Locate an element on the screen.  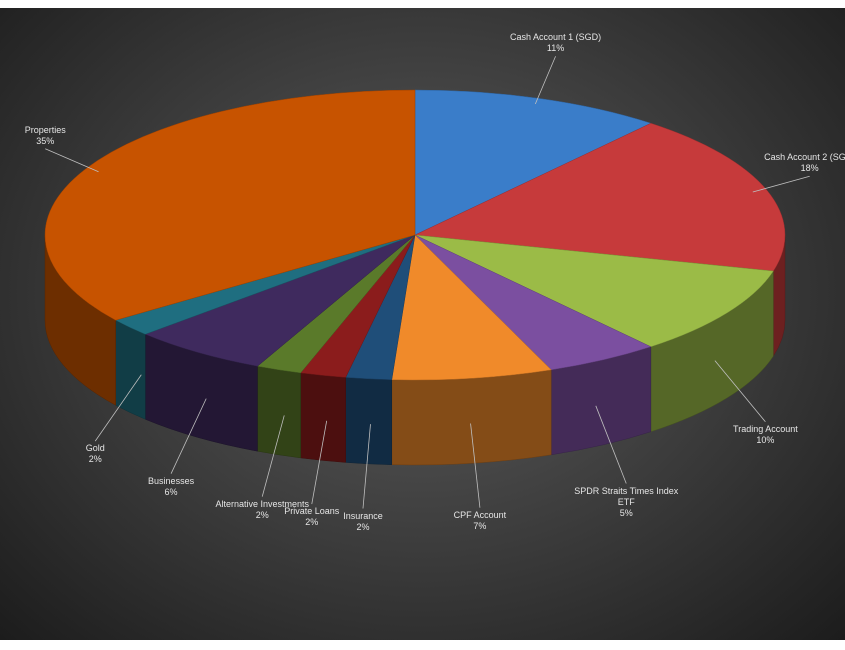
label-name: Gold is located at coordinates (95, 448).